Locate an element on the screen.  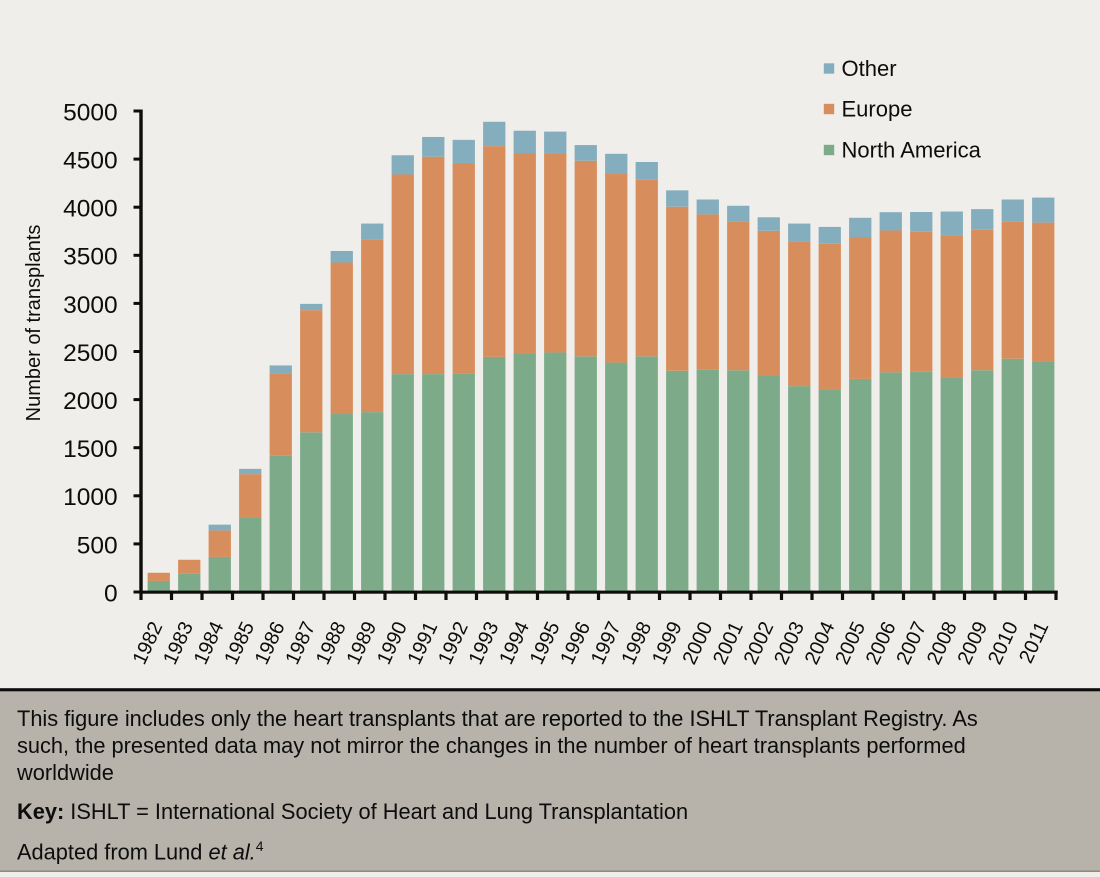
svg-text: 1000 is located at coordinates (90, 497).